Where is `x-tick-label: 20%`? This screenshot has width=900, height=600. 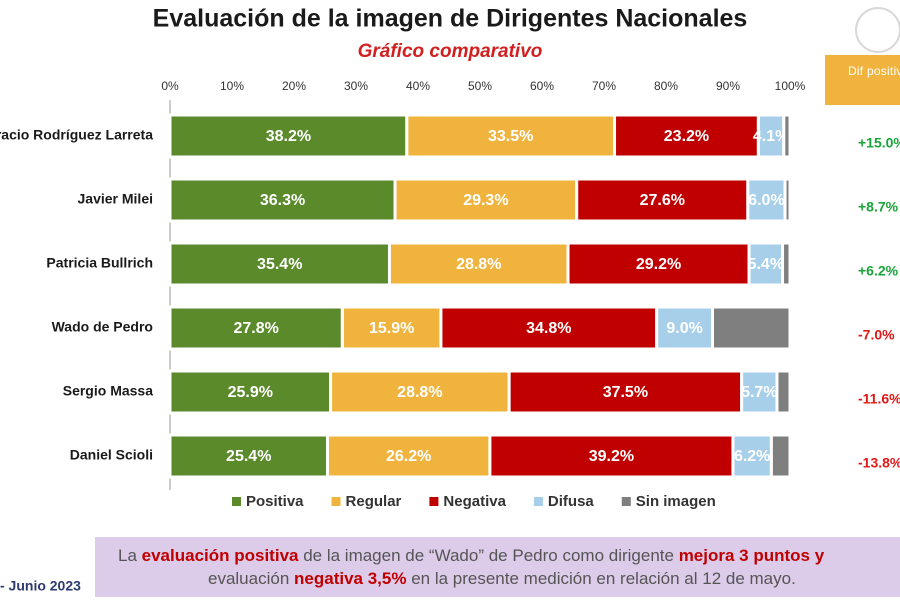
x-tick-label: 20% is located at coordinates (294, 86).